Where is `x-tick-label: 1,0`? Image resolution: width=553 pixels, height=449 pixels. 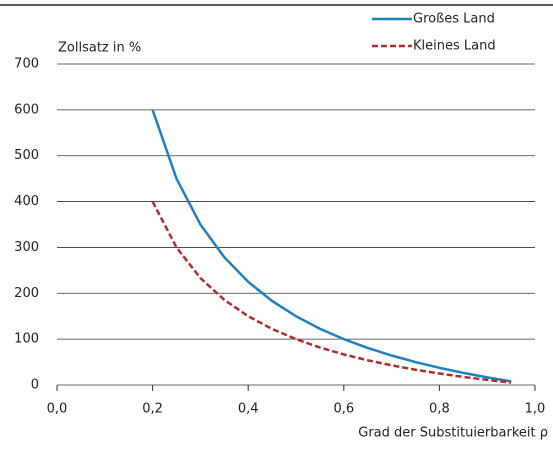
x-tick-label: 1,0 is located at coordinates (535, 409).